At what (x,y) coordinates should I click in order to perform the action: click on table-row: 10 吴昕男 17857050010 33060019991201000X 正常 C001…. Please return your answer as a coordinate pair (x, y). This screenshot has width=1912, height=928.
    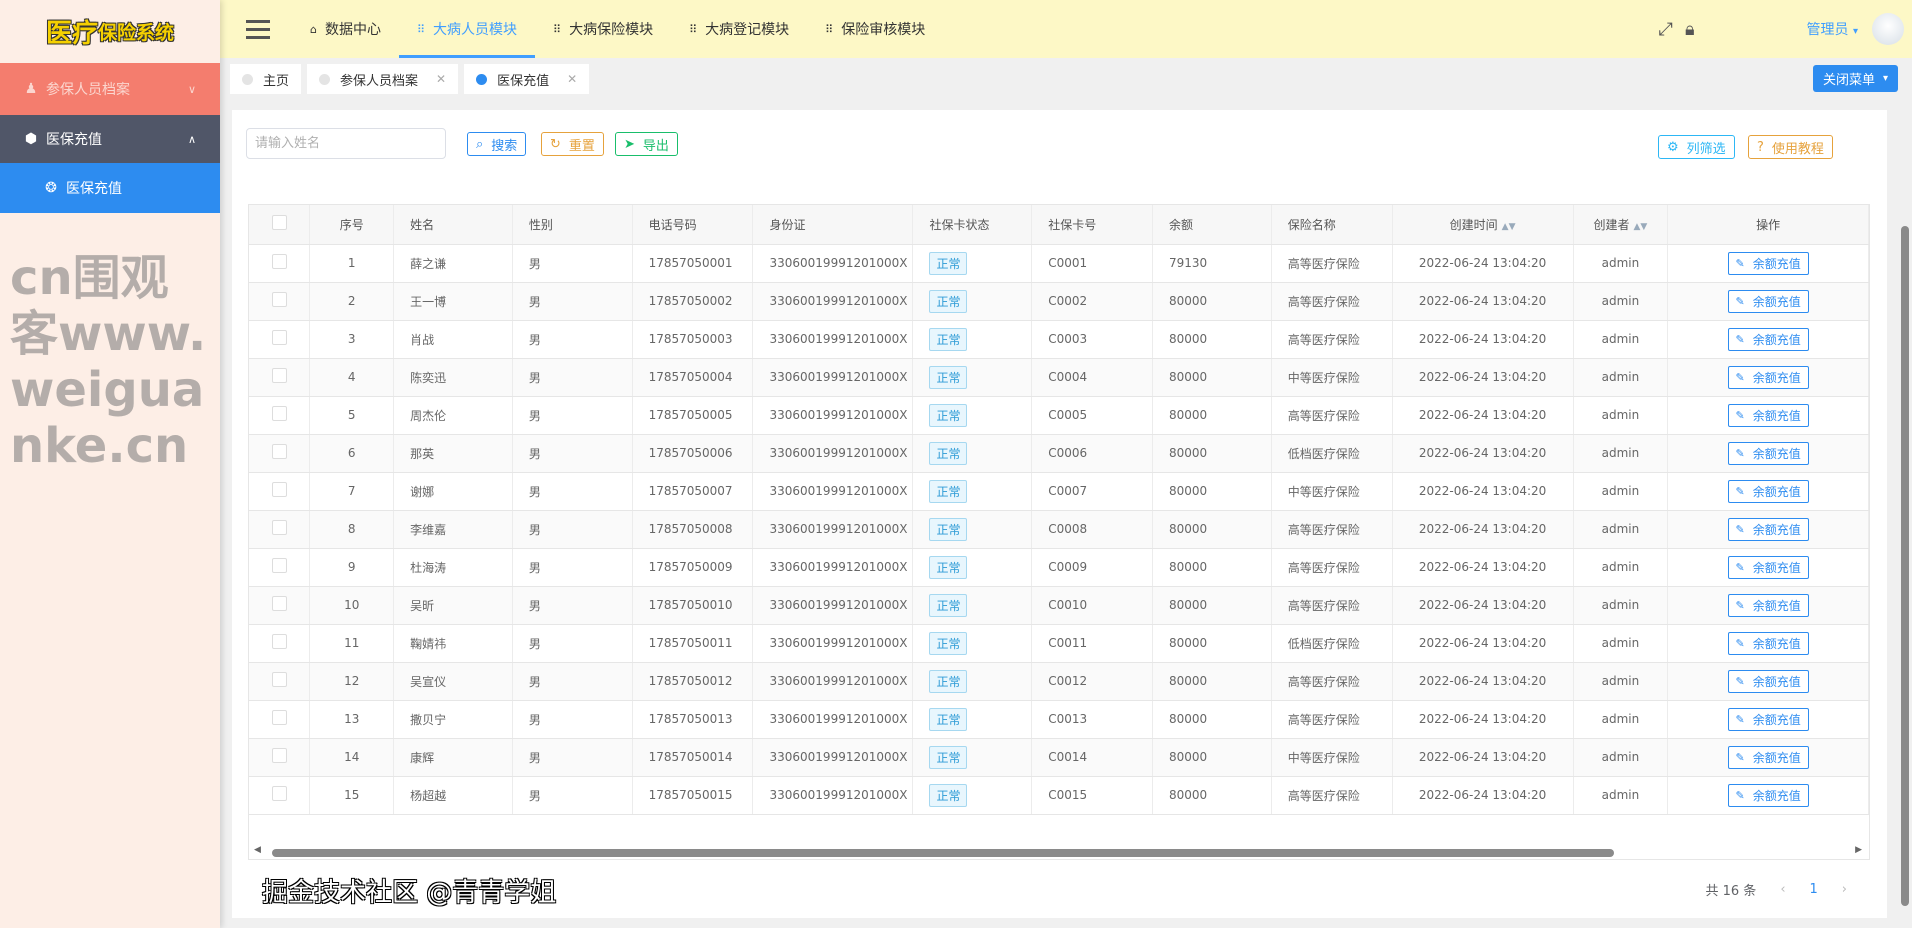
    Looking at the image, I should click on (1059, 605).